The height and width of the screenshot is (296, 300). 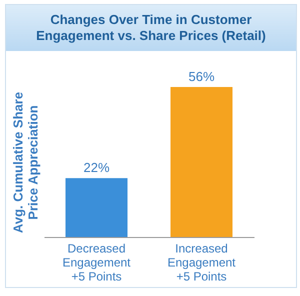 I want to click on data-label: 56%, so click(x=201, y=76).